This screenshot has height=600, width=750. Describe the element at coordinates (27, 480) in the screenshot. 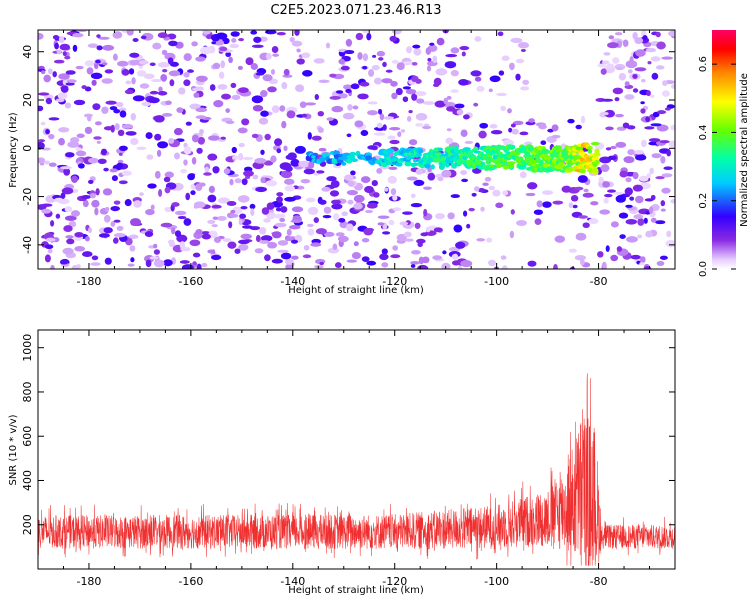

I see `y-tick-label: 400` at that location.